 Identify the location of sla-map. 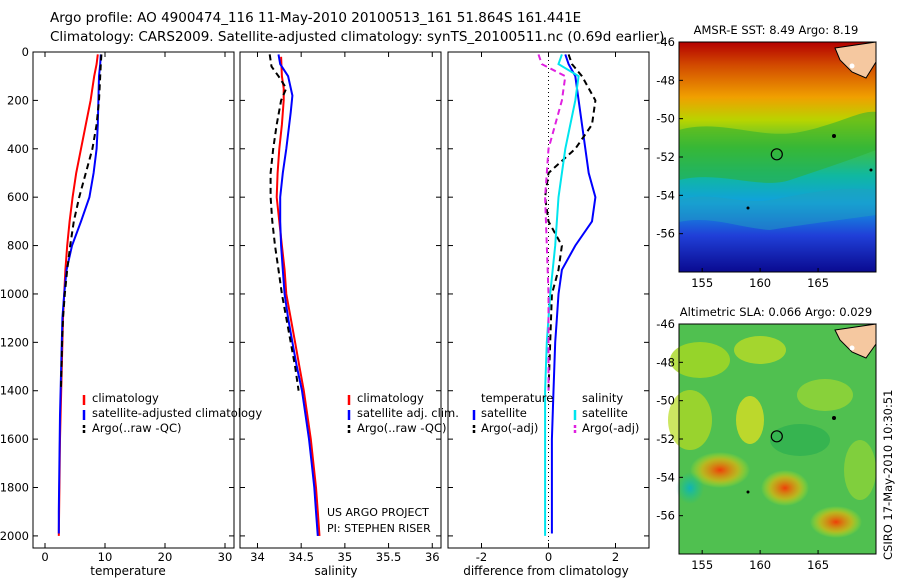
(772, 438).